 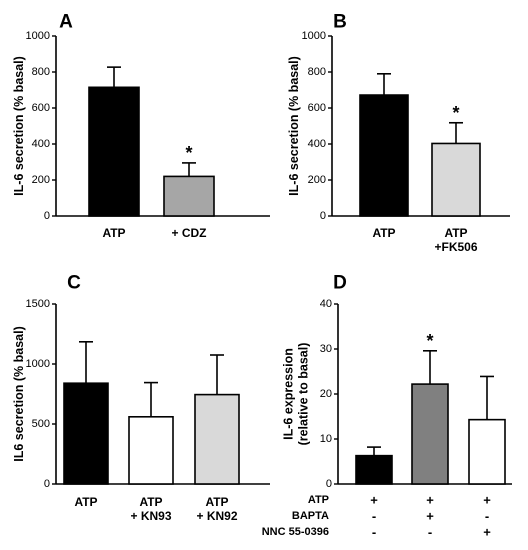 What do you see at coordinates (216, 516) in the screenshot?
I see `category-label: + KN92` at bounding box center [216, 516].